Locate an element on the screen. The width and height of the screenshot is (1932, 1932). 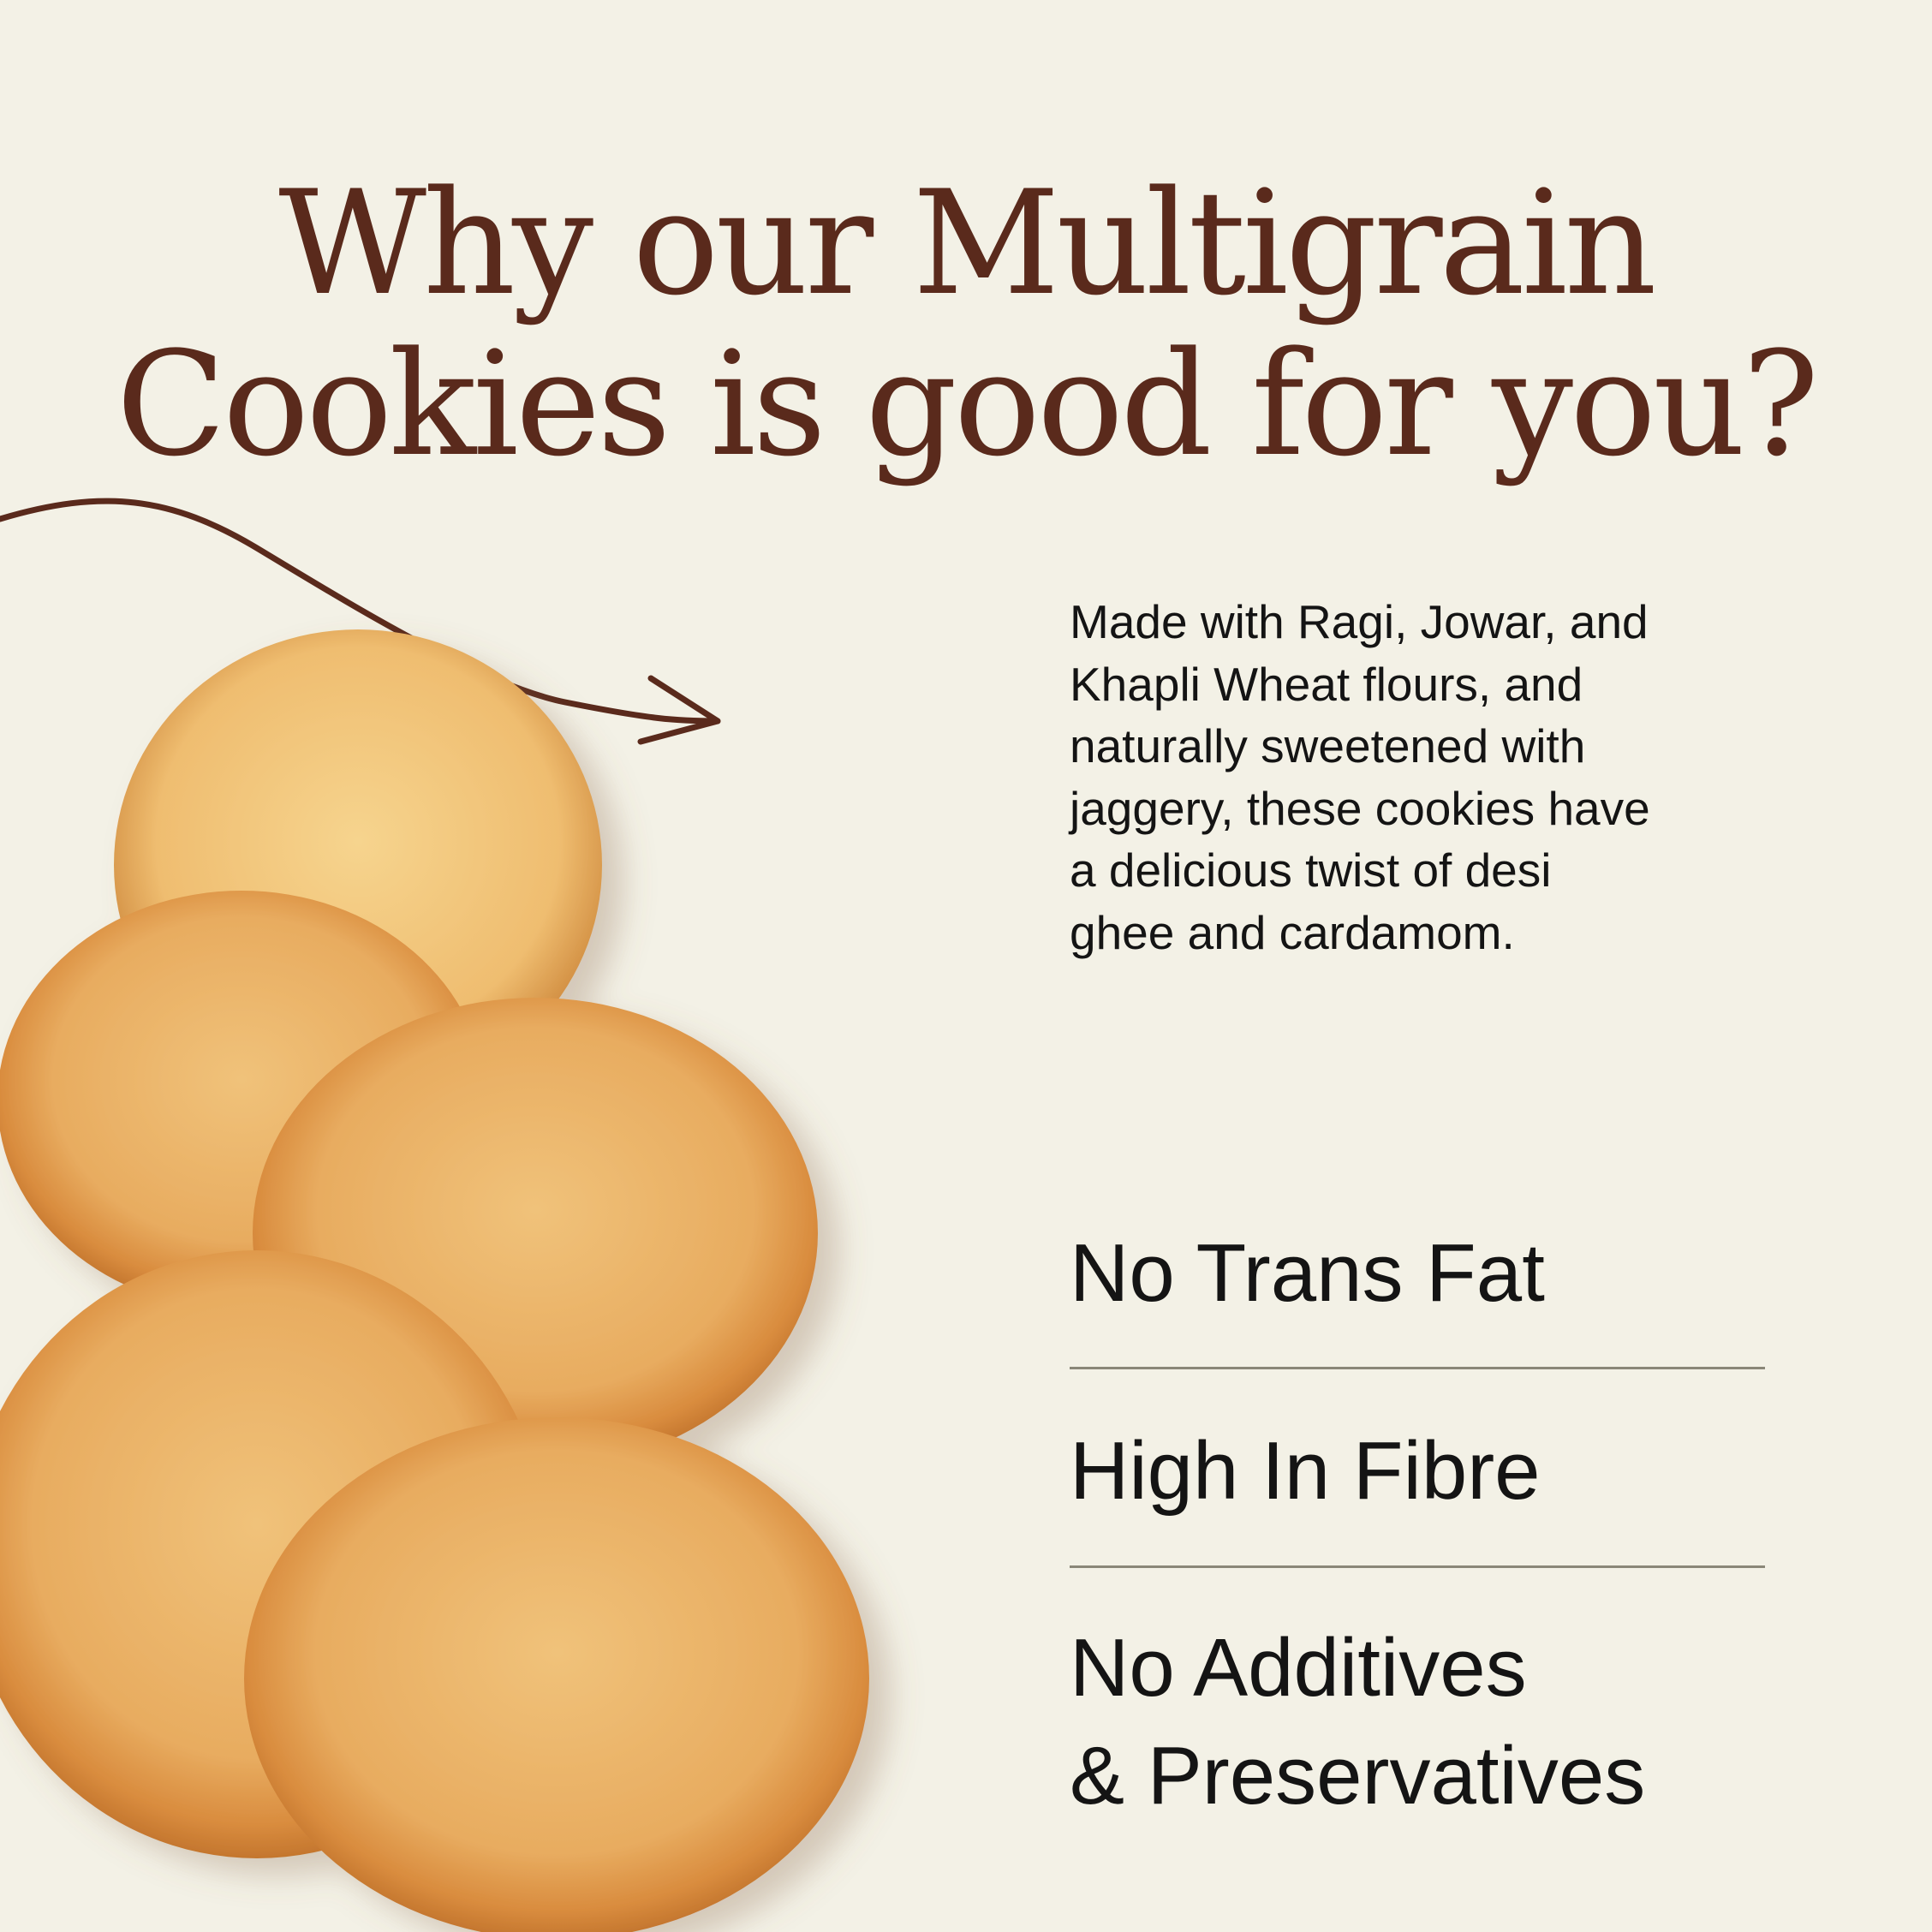
feature-high-in-fibre: High In Fibre is located at coordinates (1306, 1471).